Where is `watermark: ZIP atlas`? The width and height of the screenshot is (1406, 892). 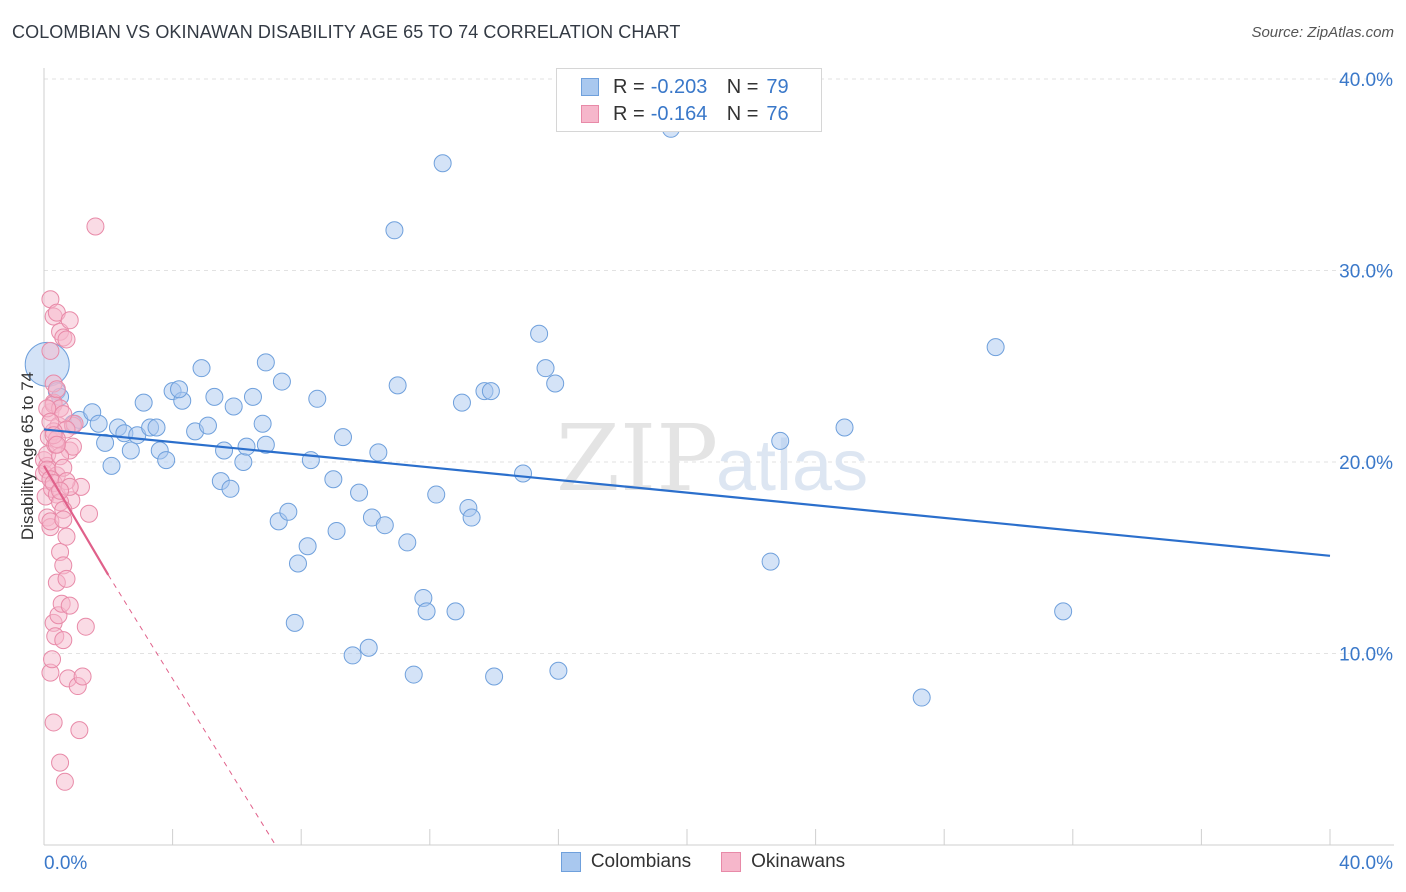
watermark: ZIP atlas is located at coordinates (712, 458).